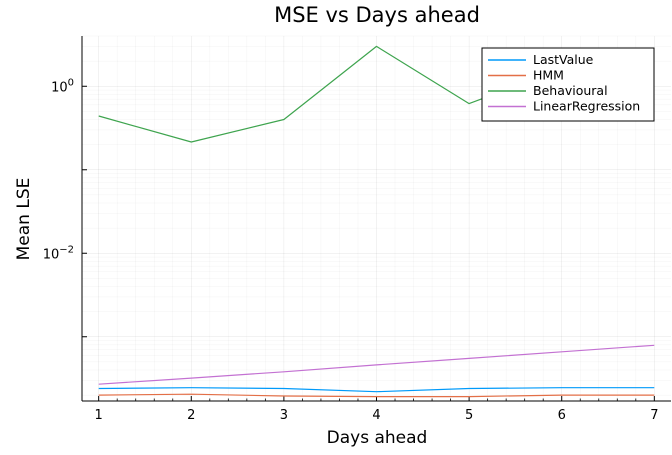 Image resolution: width=672 pixels, height=455 pixels. What do you see at coordinates (562, 415) in the screenshot?
I see `x-tick-label: 6` at bounding box center [562, 415].